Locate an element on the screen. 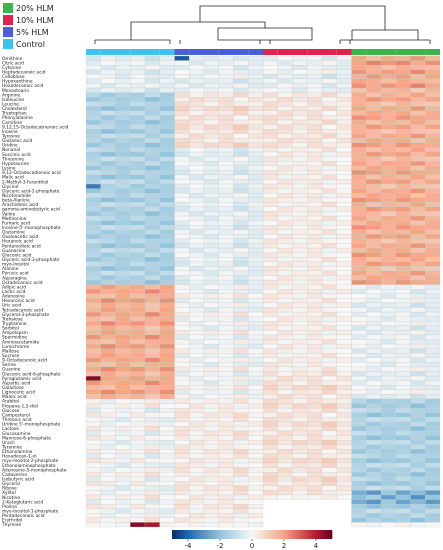 The height and width of the screenshot is (550, 443). row-label: 9,12,15-Octadecatrienoic acid is located at coordinates (35, 127).